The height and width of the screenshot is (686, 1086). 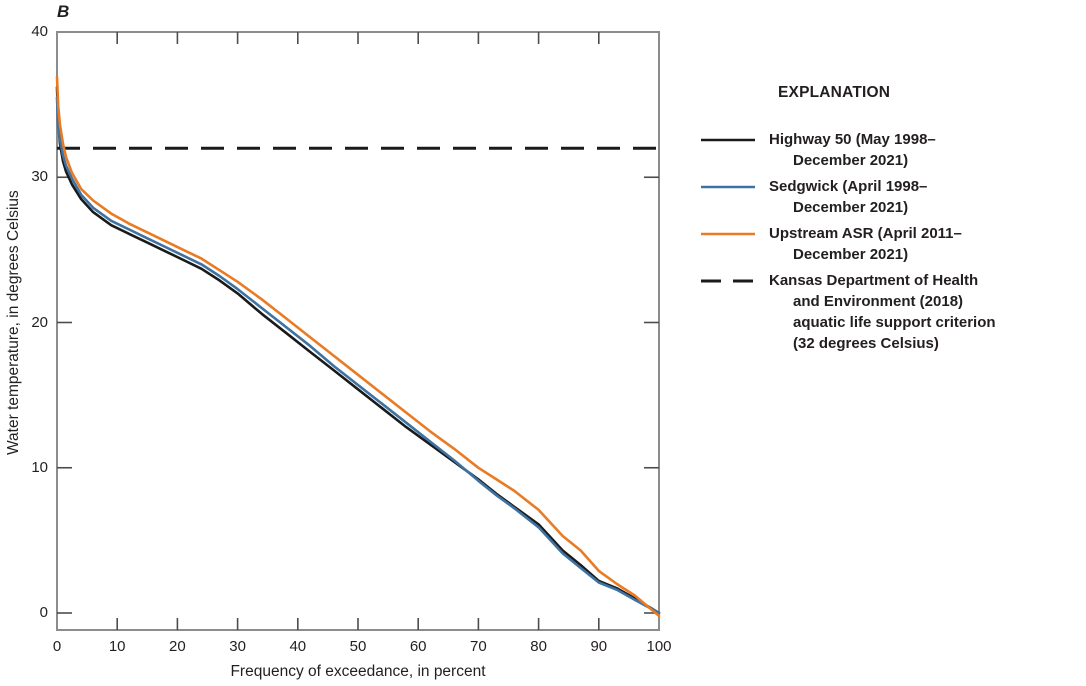 I want to click on legend-item-sedgwick: Sedgwick (April 1998– December 2021), so click(x=865, y=197).